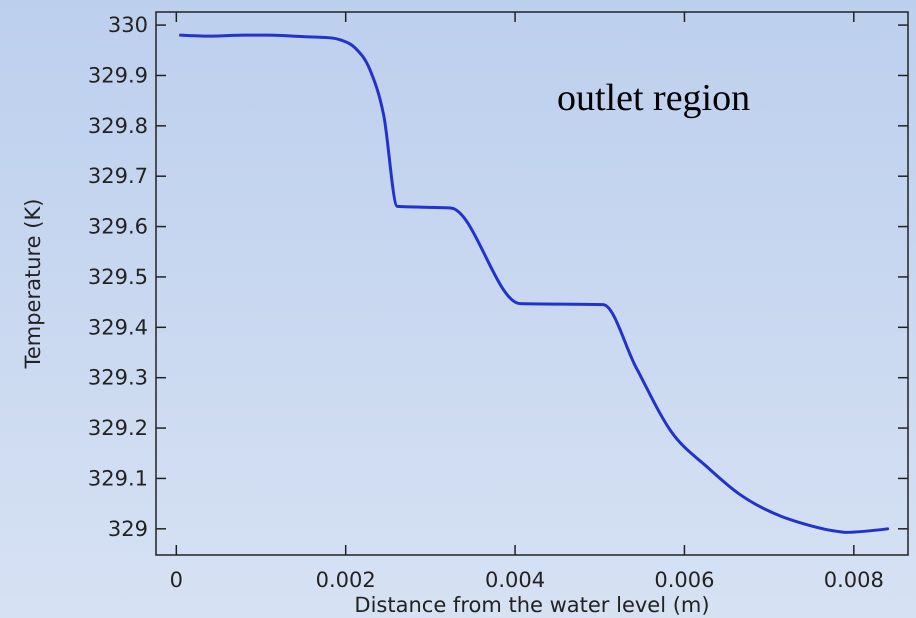  What do you see at coordinates (118, 428) in the screenshot?
I see `y-tick-label: 329.2` at bounding box center [118, 428].